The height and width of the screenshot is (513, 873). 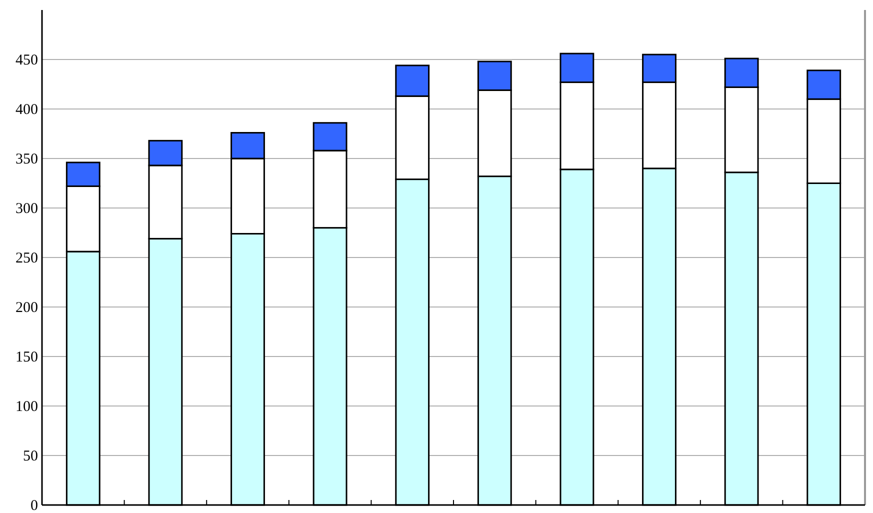 I want to click on y-tick-label: 0, so click(x=34, y=505).